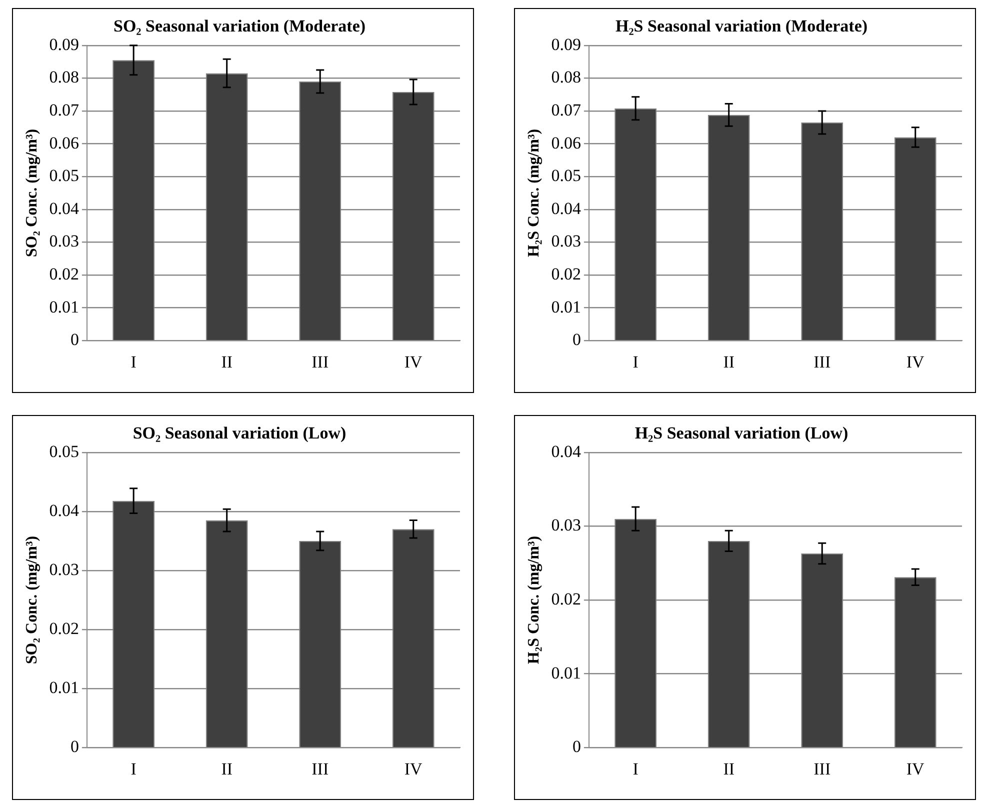 The width and height of the screenshot is (987, 807). I want to click on chart-title: H₂S Seasonal variation (Low), so click(741, 433).